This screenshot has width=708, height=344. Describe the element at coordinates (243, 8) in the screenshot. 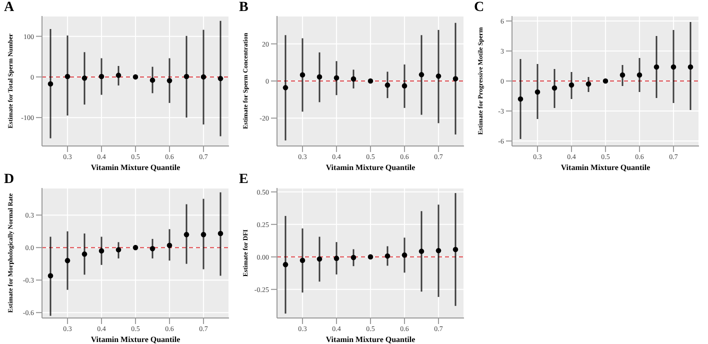

I see `chart-title: B` at that location.